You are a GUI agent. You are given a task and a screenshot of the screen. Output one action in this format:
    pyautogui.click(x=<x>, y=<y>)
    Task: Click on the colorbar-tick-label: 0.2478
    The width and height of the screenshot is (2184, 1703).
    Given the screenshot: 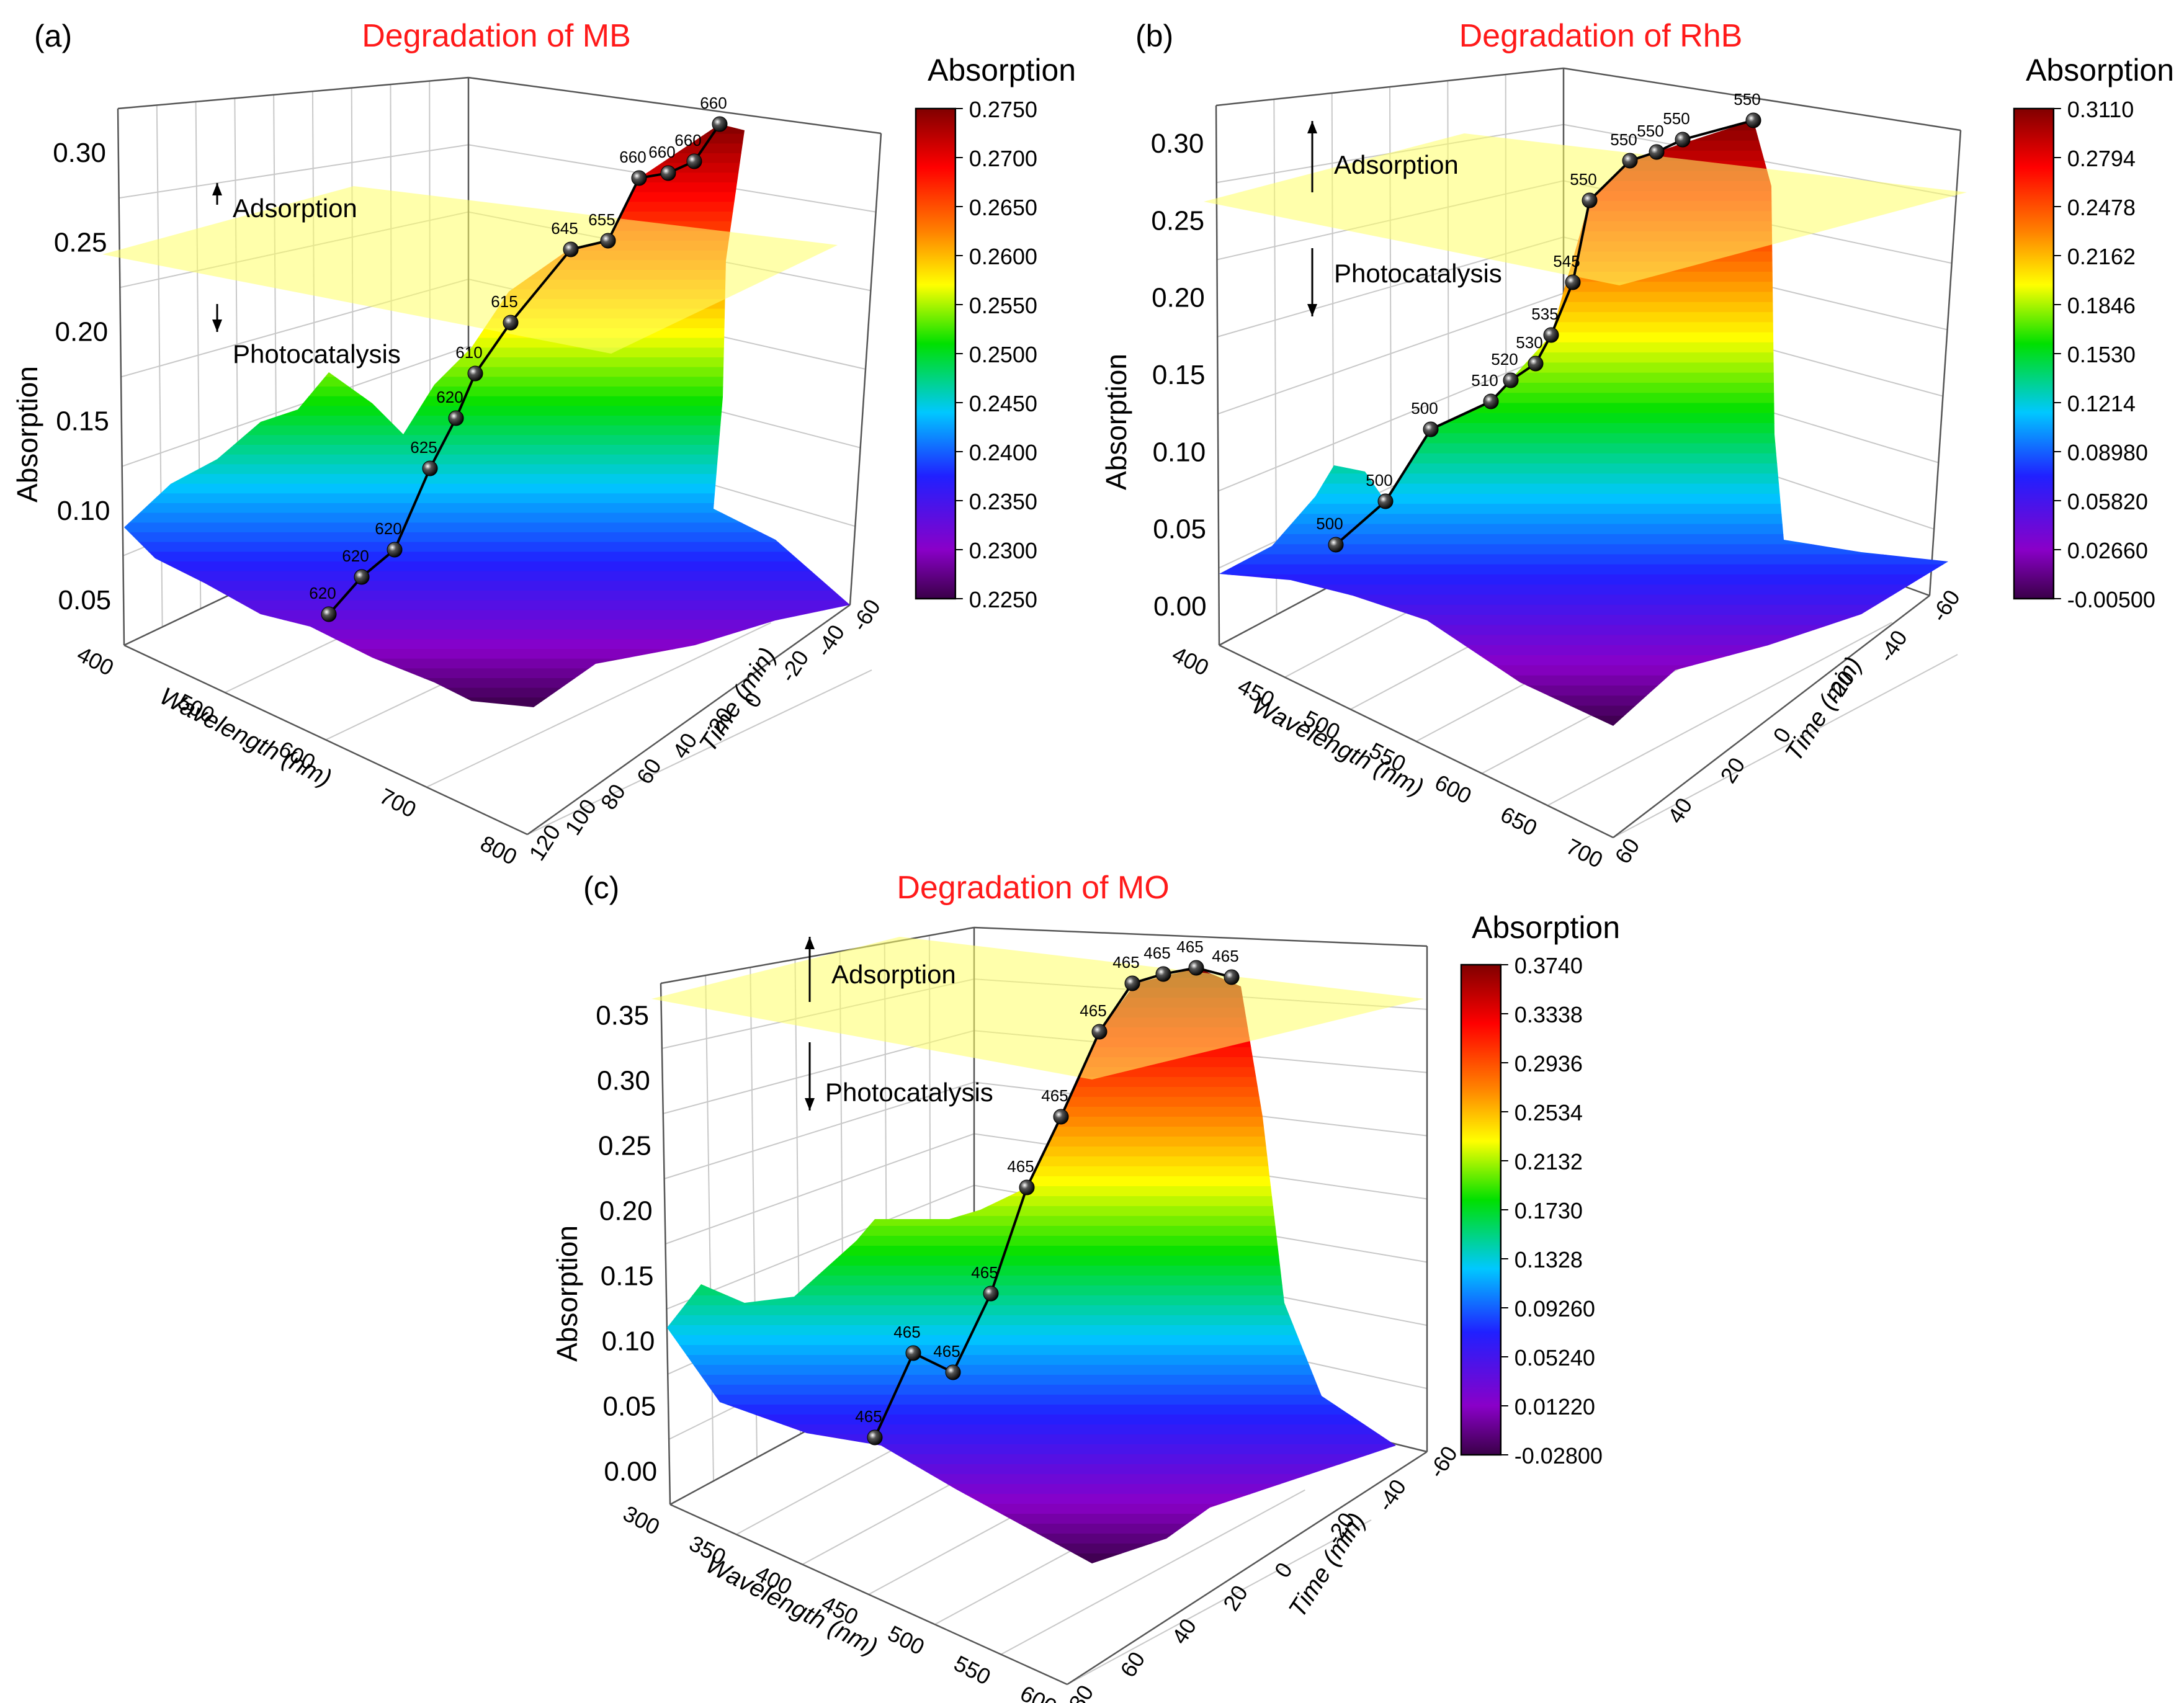 What is the action you would take?
    pyautogui.click(x=2101, y=207)
    